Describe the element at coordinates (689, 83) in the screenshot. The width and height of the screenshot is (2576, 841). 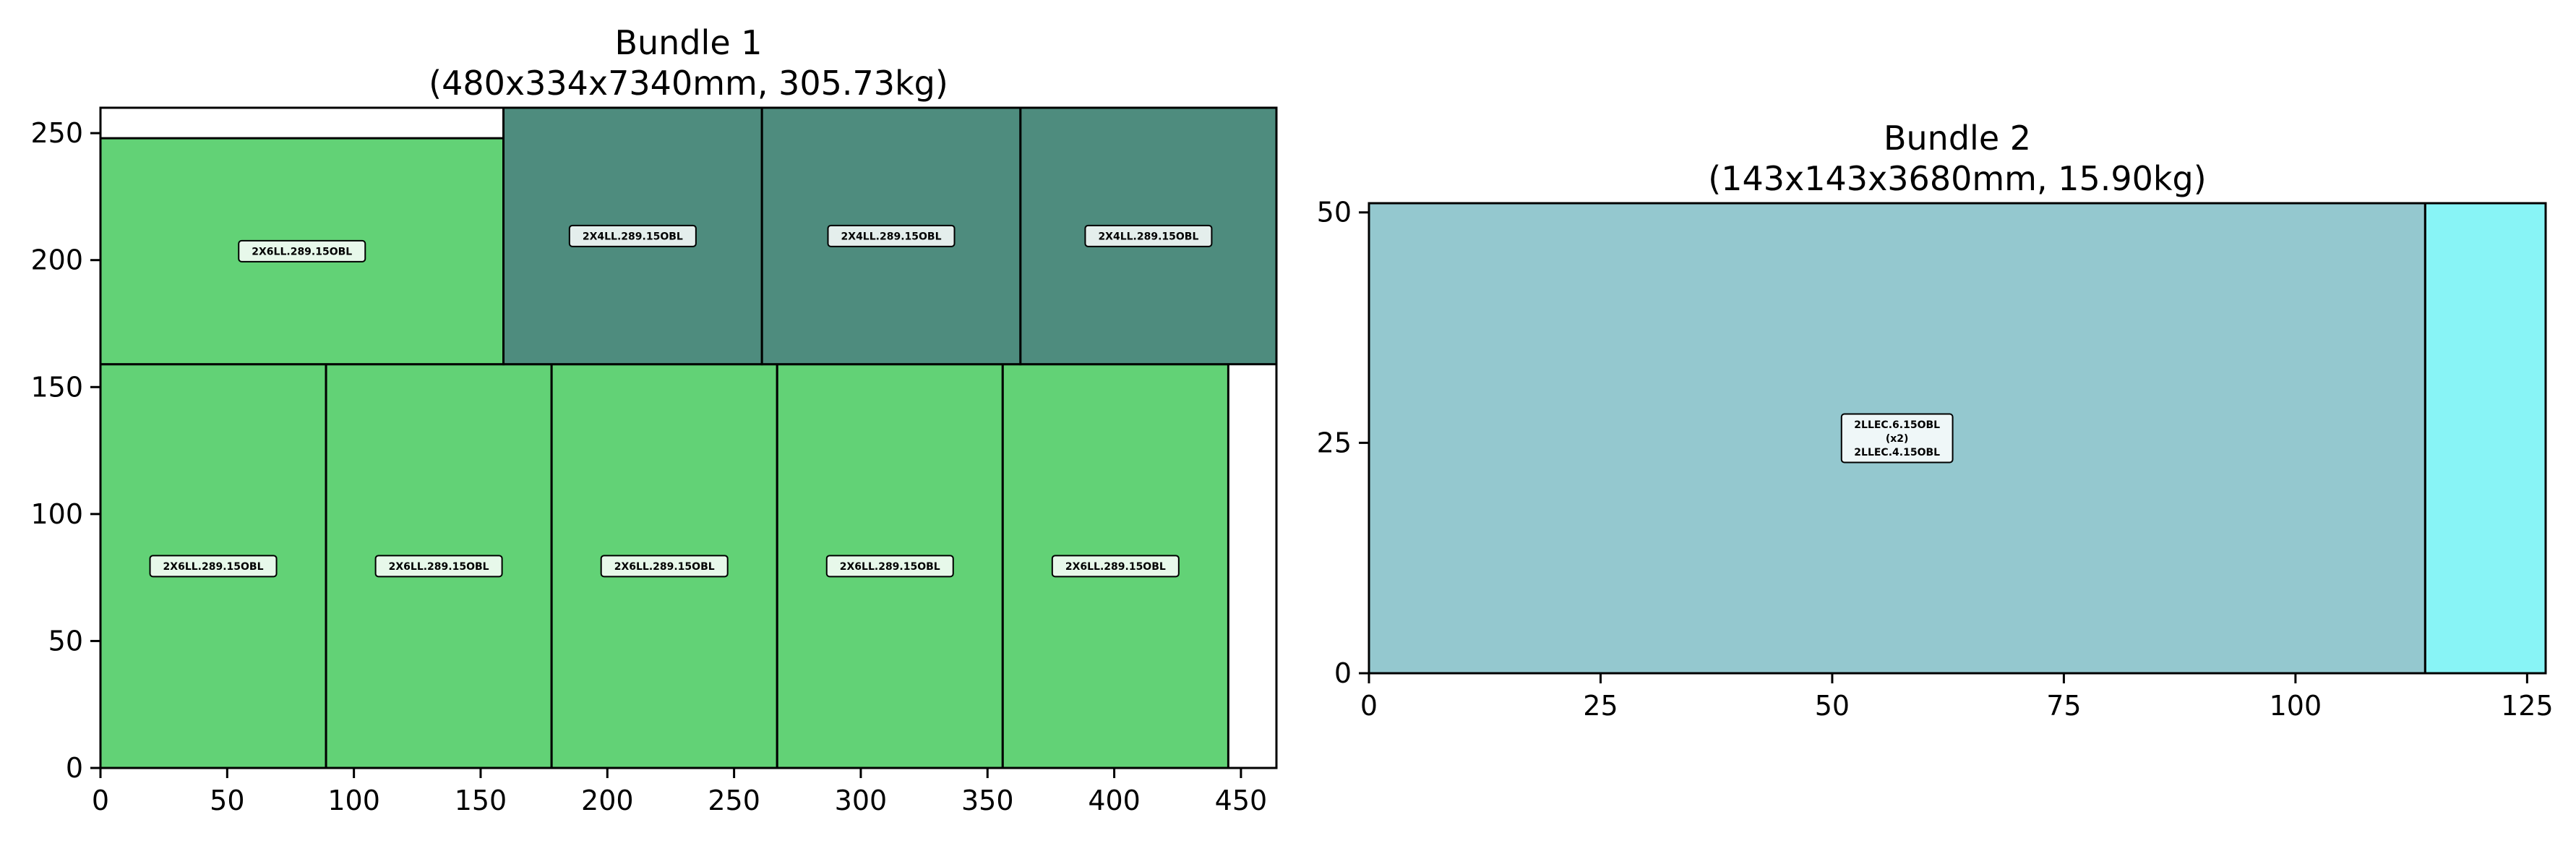
I see `chart-title-line: (480x334x7340mm, 305.73kg)` at that location.